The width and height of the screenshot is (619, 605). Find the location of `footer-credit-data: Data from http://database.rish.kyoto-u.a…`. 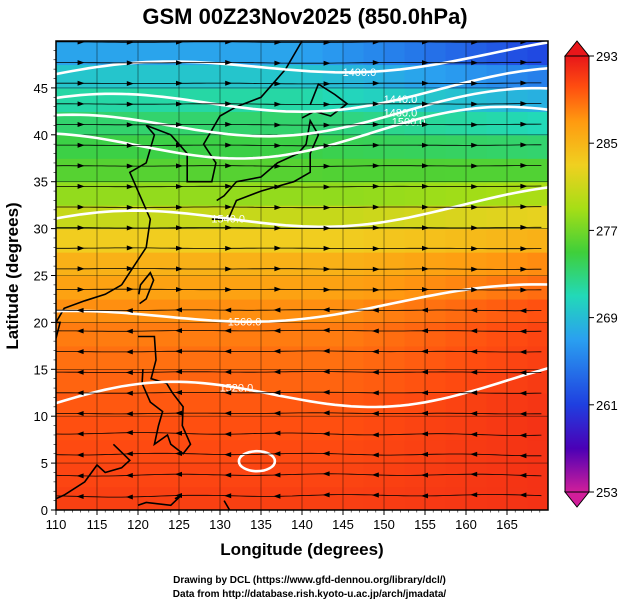

footer-credit-data: Data from http://database.rish.kyoto-u.a… is located at coordinates (309, 594).